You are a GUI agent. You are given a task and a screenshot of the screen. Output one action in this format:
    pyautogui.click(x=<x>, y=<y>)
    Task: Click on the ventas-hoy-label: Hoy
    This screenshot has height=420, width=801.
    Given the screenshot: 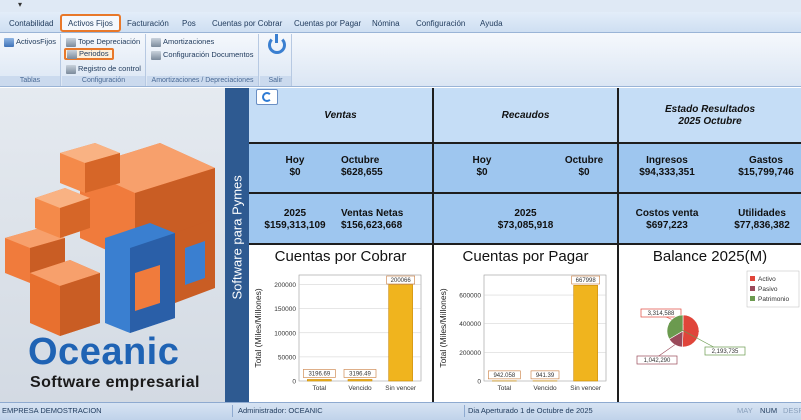 What is the action you would take?
    pyautogui.click(x=295, y=160)
    